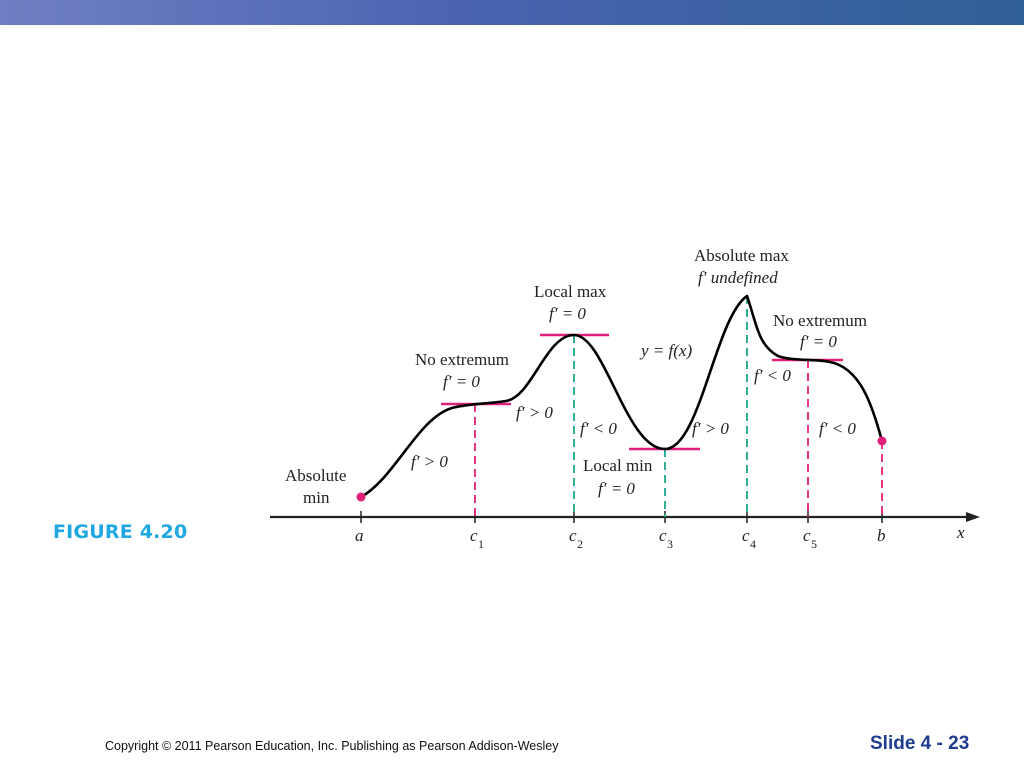 The width and height of the screenshot is (1024, 768). Describe the element at coordinates (820, 320) in the screenshot. I see `label-no-extremum-2-line1: No extremum` at that location.